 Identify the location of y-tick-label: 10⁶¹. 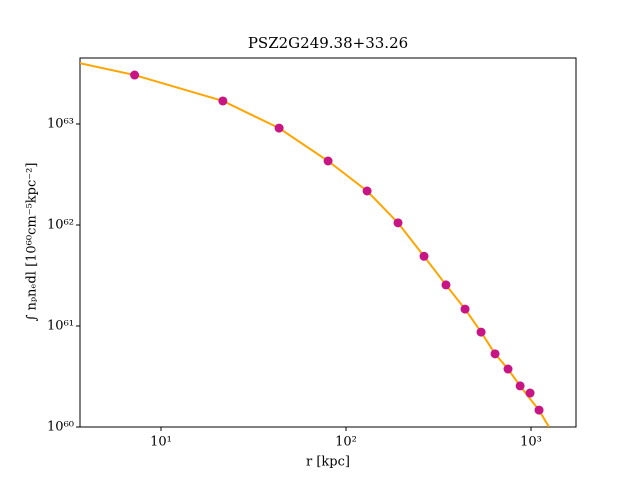
(60, 325).